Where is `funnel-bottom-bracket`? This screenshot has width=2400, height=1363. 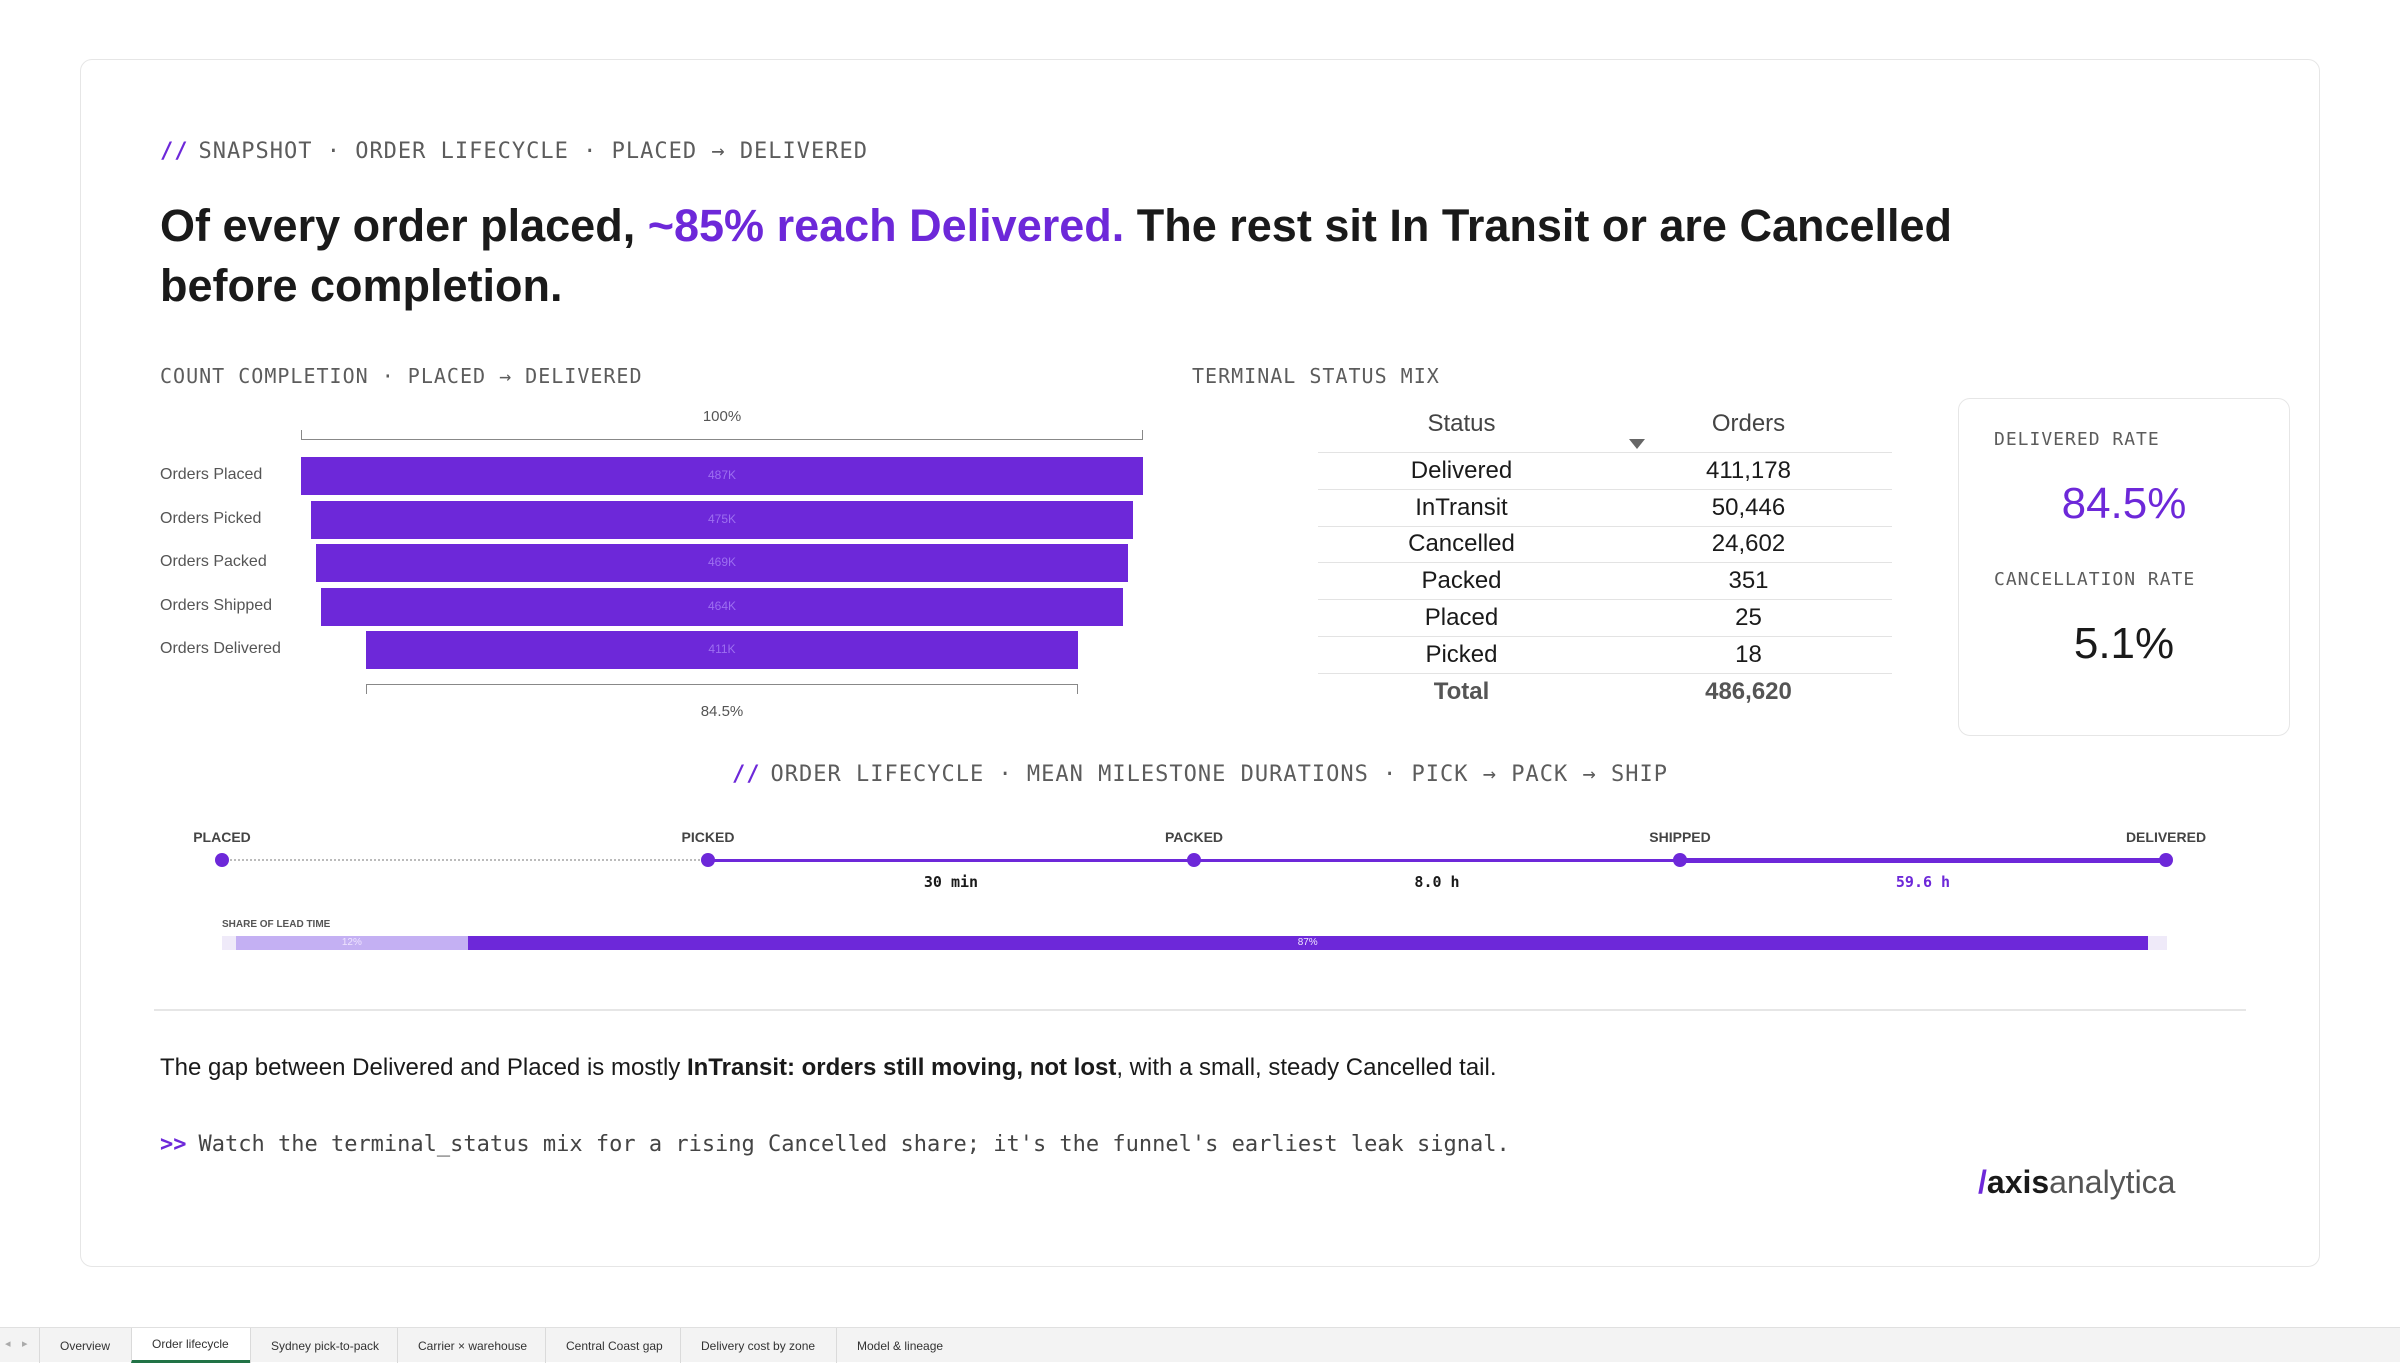
funnel-bottom-bracket is located at coordinates (722, 689).